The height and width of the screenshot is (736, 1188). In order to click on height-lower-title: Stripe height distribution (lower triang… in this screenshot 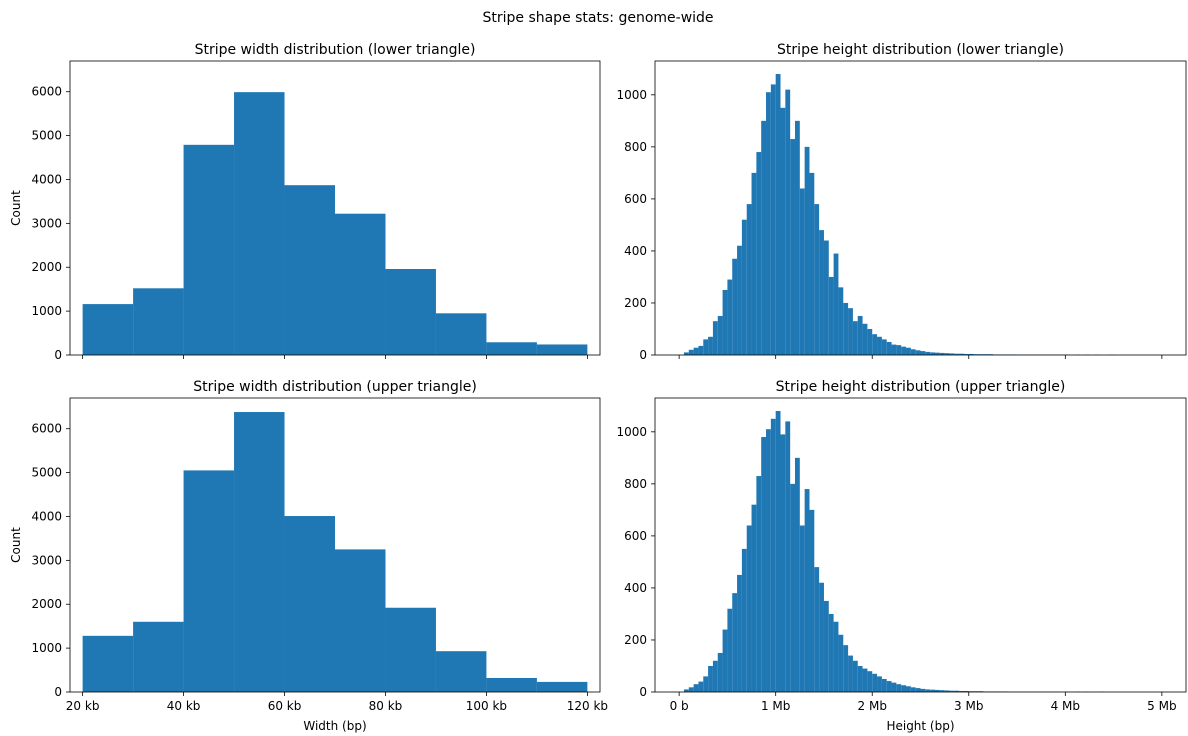, I will do `click(920, 50)`.